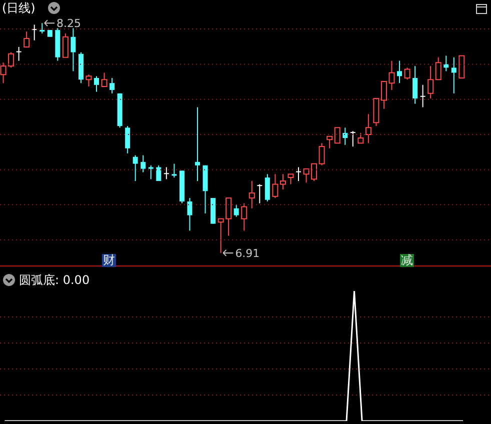 The height and width of the screenshot is (424, 491). I want to click on annotation: 8.25, so click(69, 23).